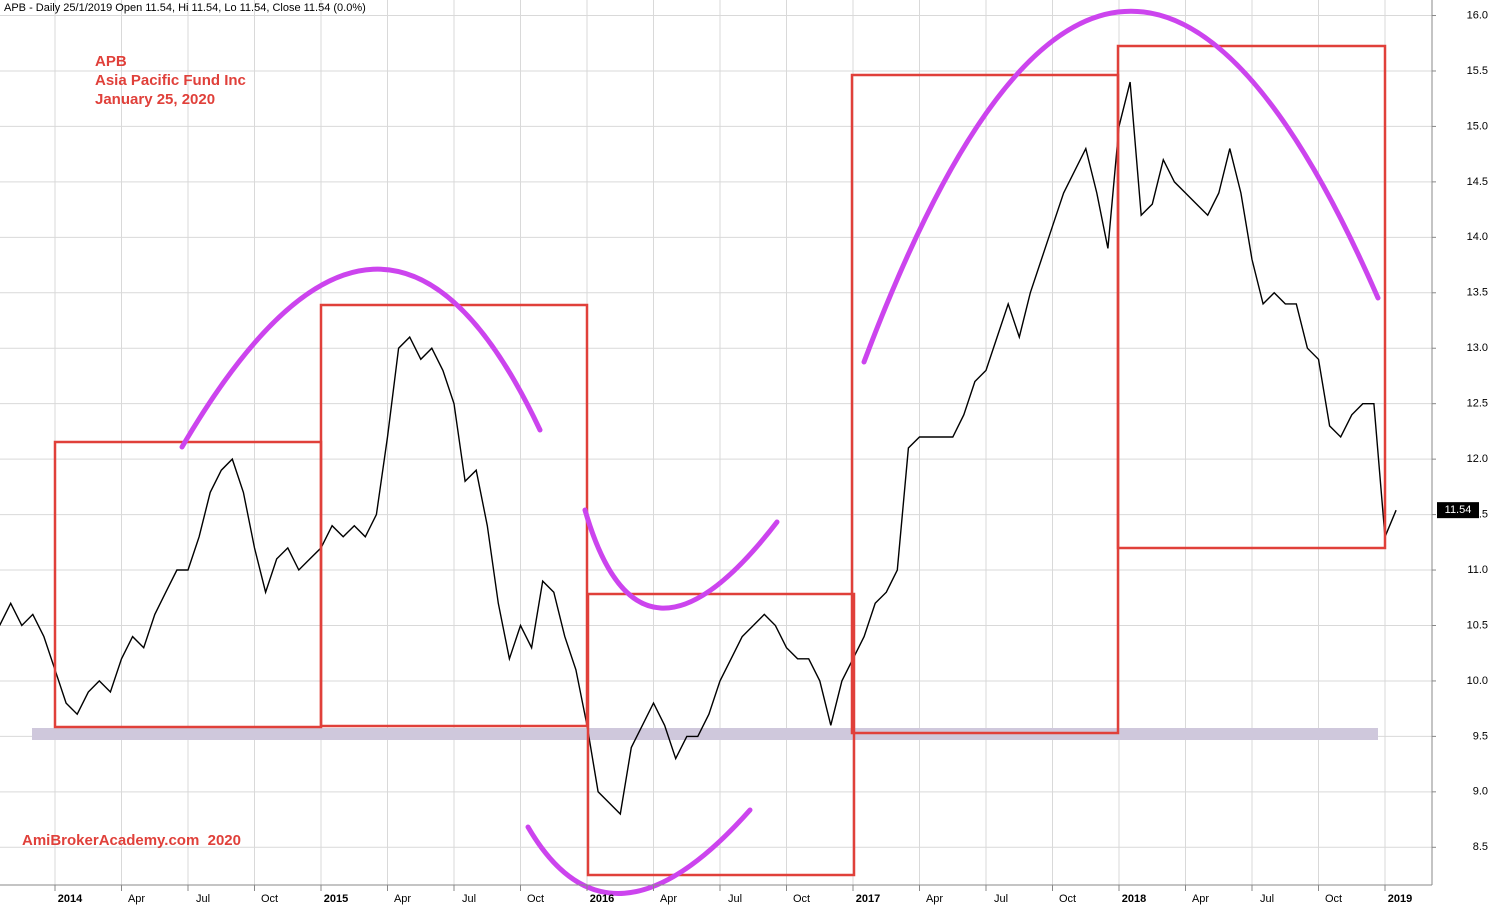  I want to click on y-tick-label: 9.5, so click(1480, 736).